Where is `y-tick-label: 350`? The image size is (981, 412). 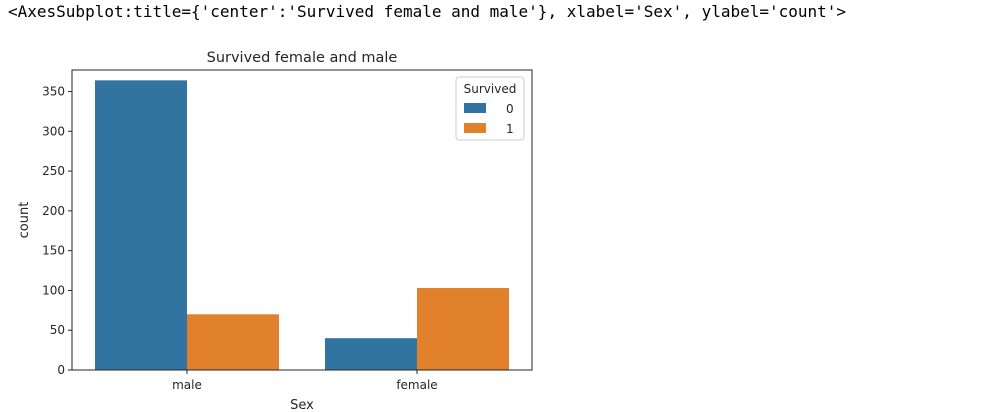
y-tick-label: 350 is located at coordinates (53, 91).